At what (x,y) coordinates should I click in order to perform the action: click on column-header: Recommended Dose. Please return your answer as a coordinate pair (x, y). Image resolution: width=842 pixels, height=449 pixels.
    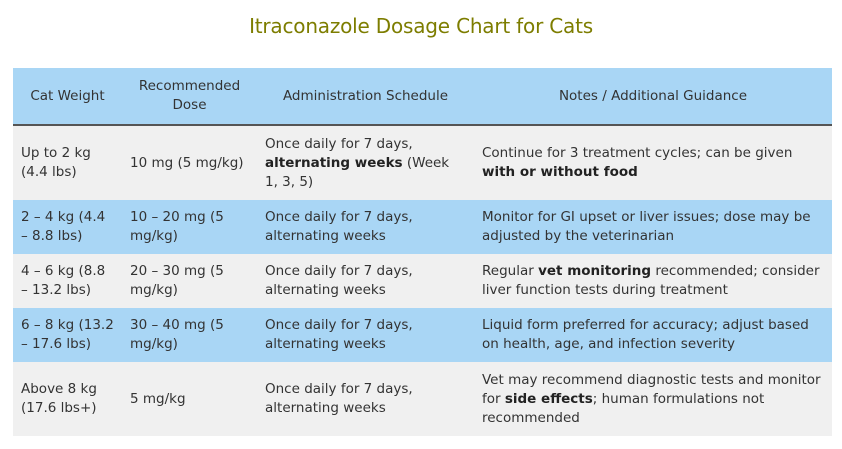
    Looking at the image, I should click on (189, 97).